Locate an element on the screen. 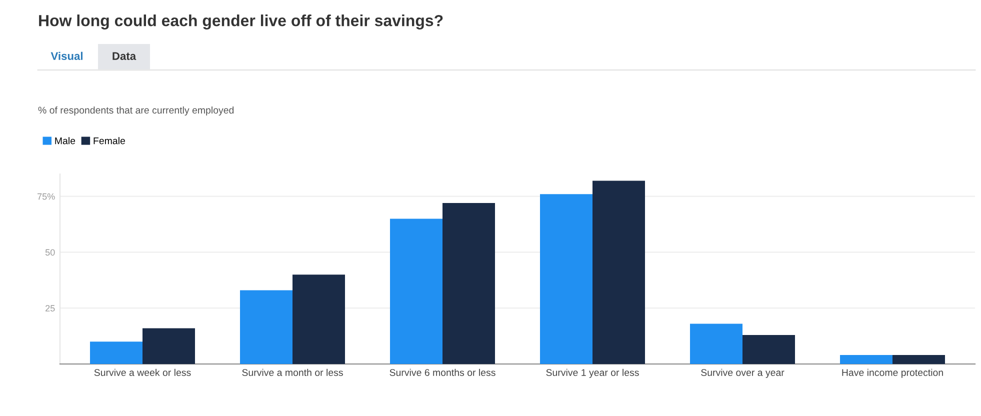  chart-subtitle: % of respondents that are currently employed is located at coordinates (136, 111).